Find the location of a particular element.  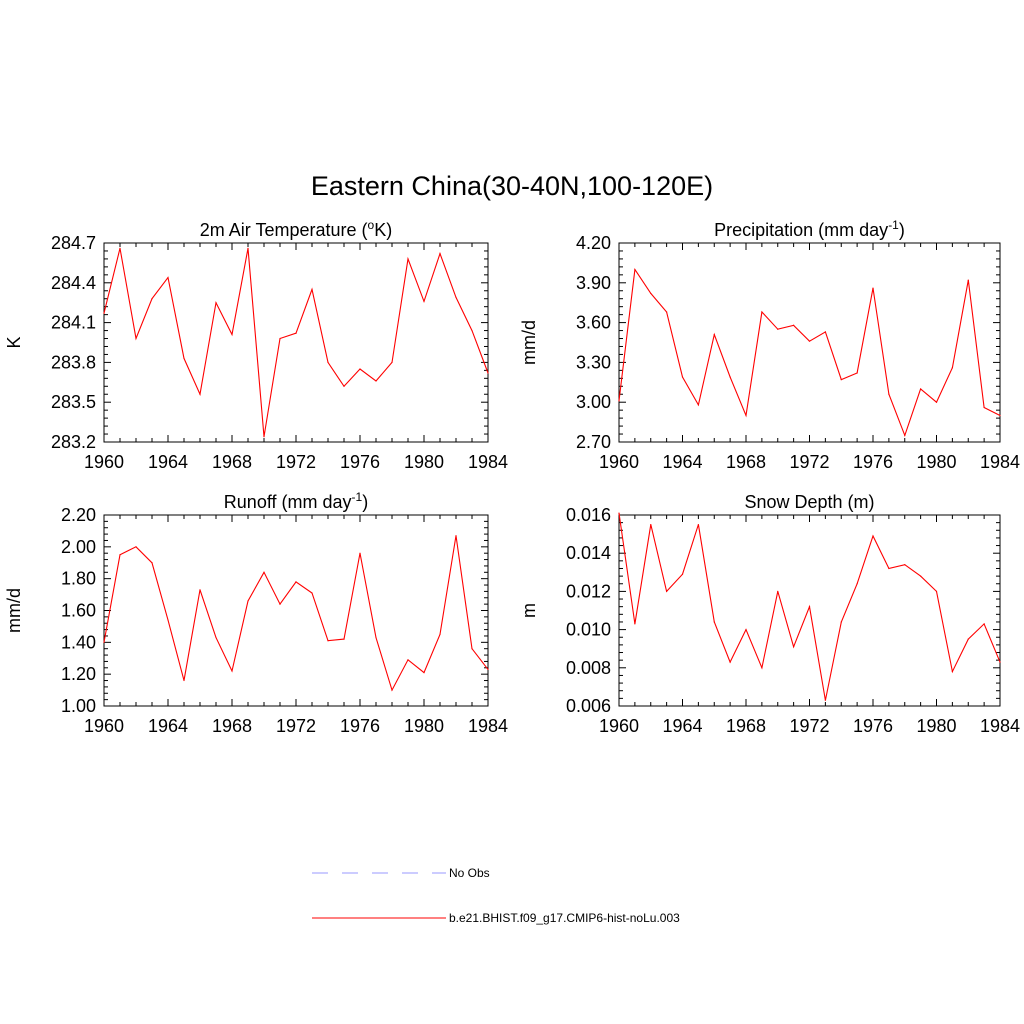

panel-title-text: Snow Depth (m) is located at coordinates (809, 502).